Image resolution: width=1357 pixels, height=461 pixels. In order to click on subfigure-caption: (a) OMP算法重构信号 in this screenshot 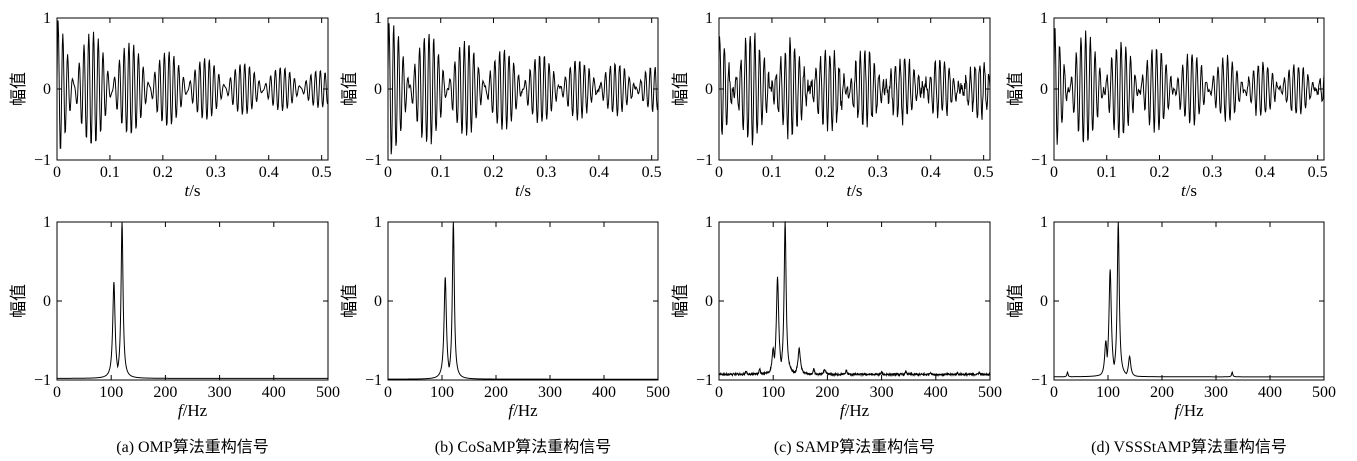, I will do `click(192, 446)`.